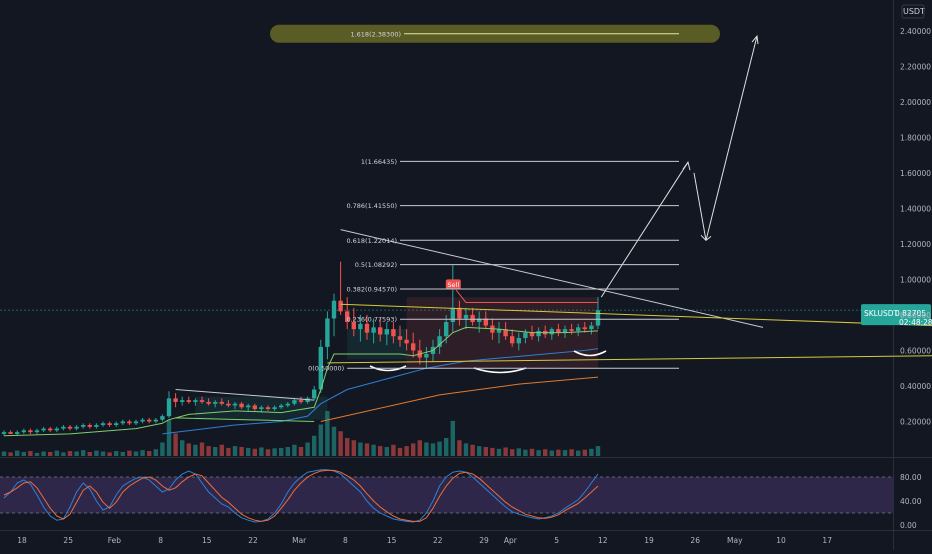 This screenshot has height=554, width=932. Describe the element at coordinates (915, 66) in the screenshot. I see `y-tick-label: 2.20000` at that location.